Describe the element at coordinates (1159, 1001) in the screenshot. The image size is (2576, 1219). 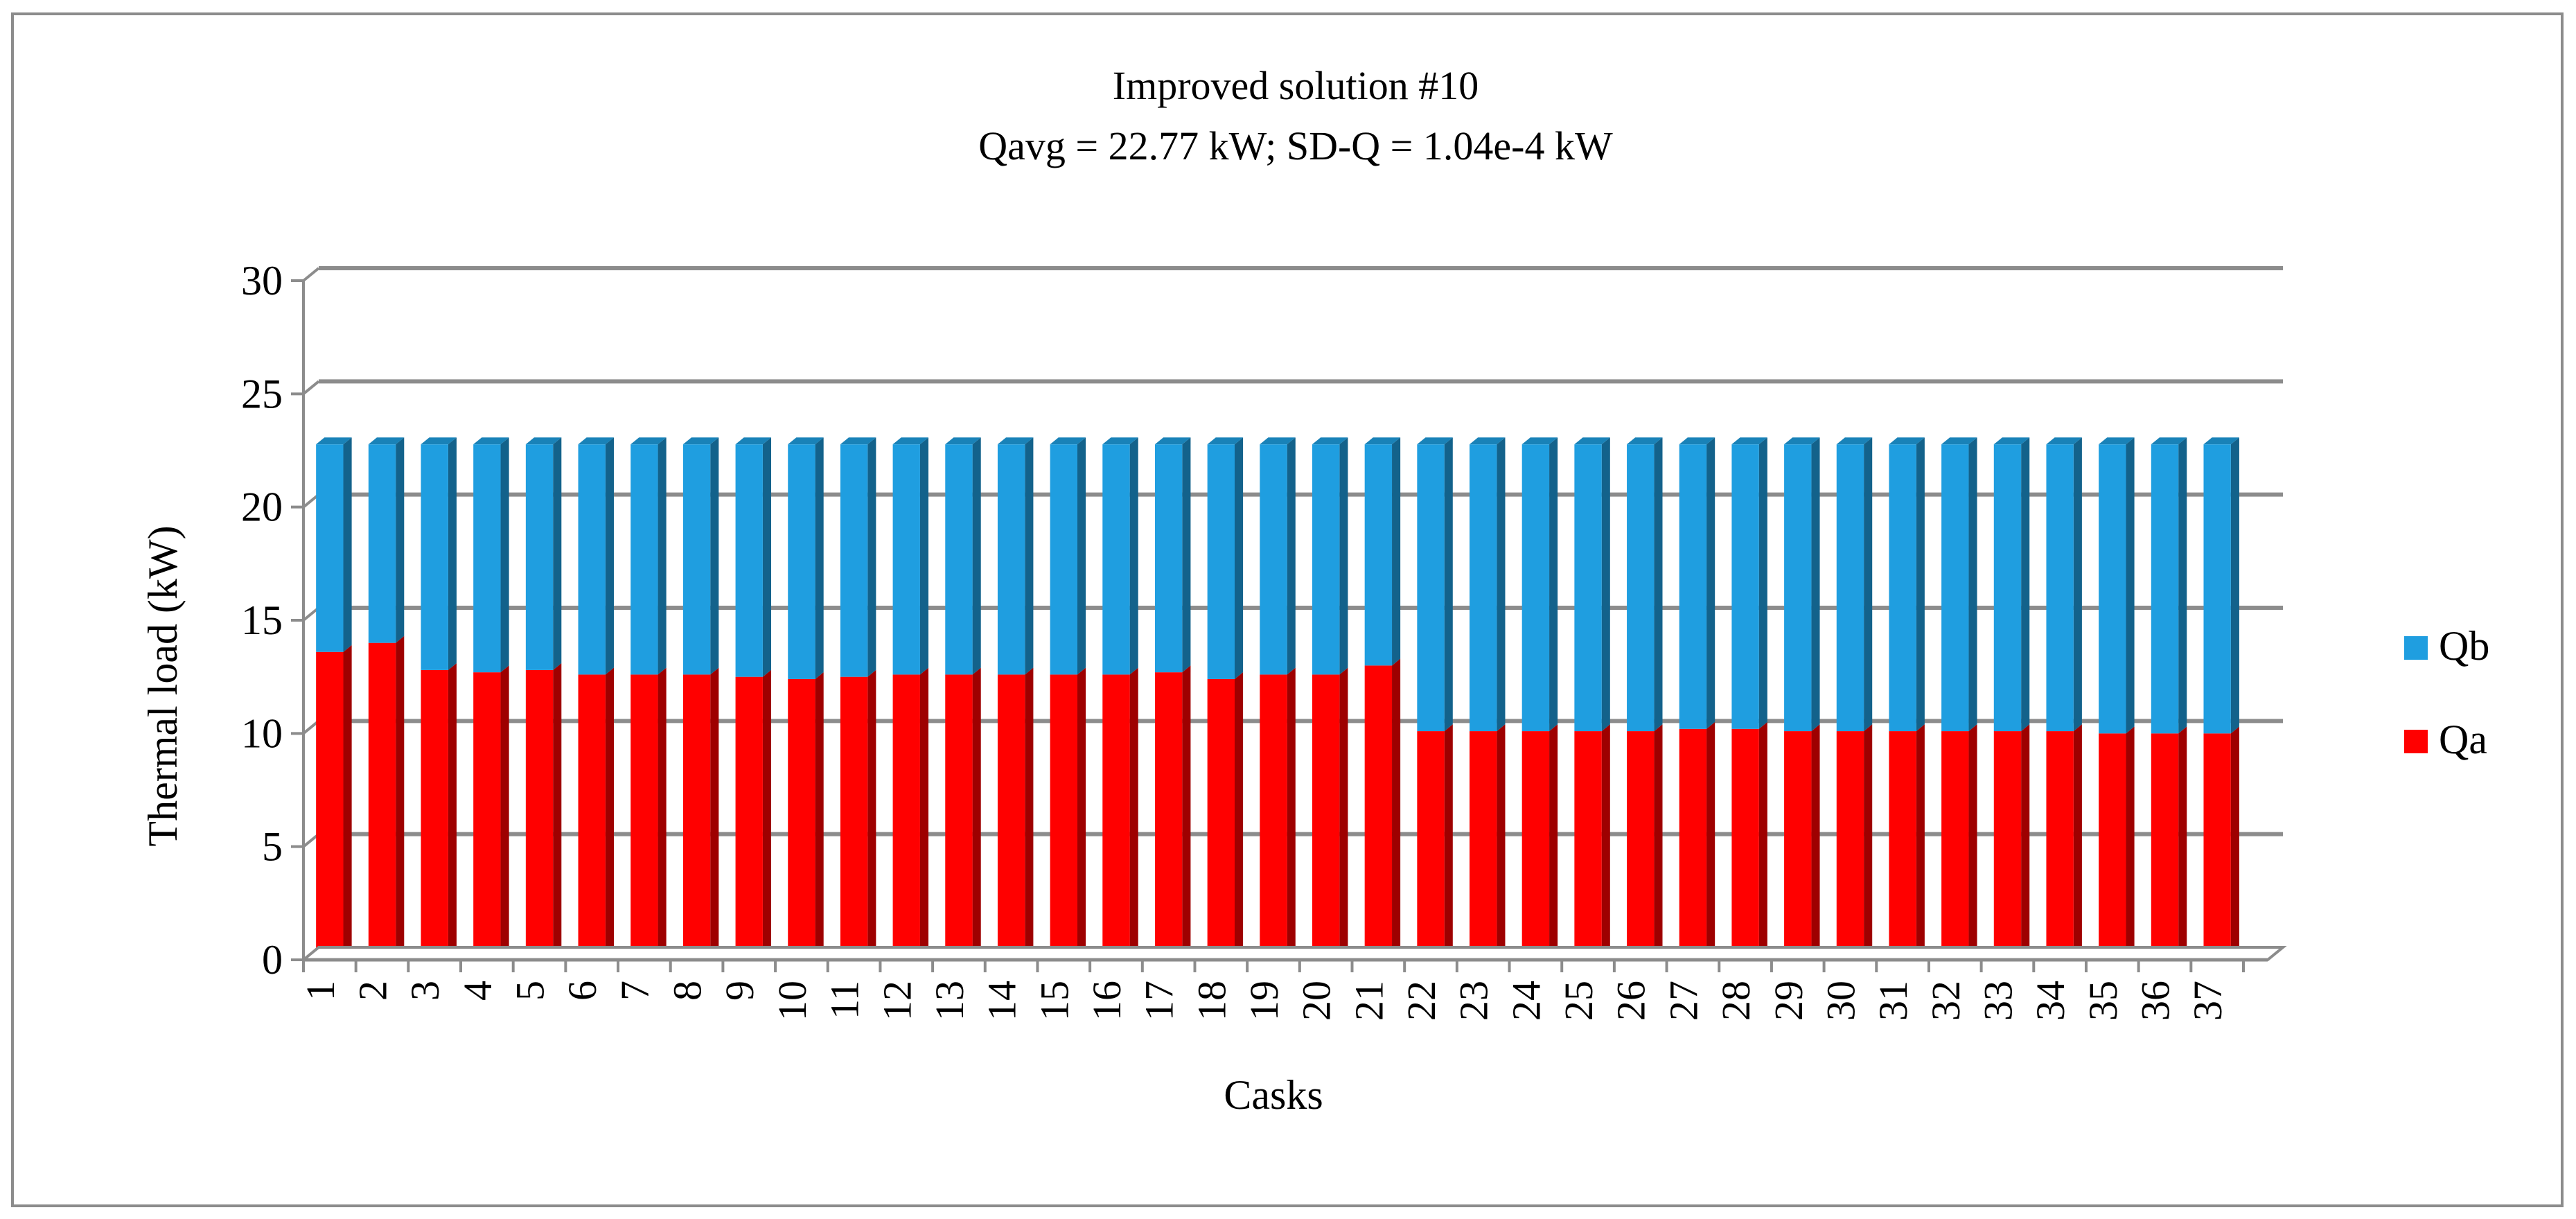
I see `x-tick-label-17: 17` at that location.